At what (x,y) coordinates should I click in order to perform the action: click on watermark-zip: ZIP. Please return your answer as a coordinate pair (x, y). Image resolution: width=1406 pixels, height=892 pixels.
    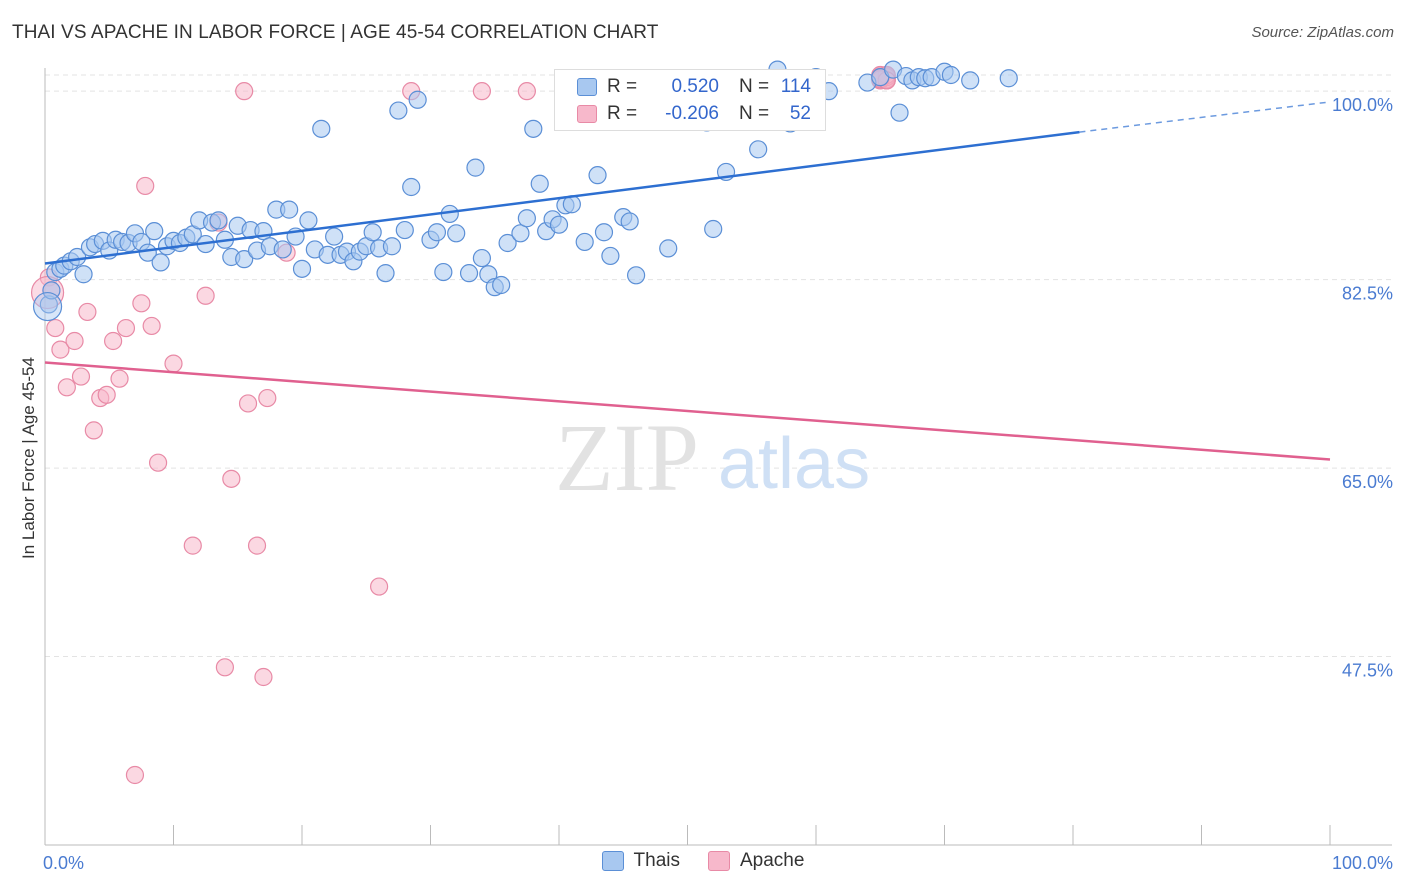
    Looking at the image, I should click on (627, 457).